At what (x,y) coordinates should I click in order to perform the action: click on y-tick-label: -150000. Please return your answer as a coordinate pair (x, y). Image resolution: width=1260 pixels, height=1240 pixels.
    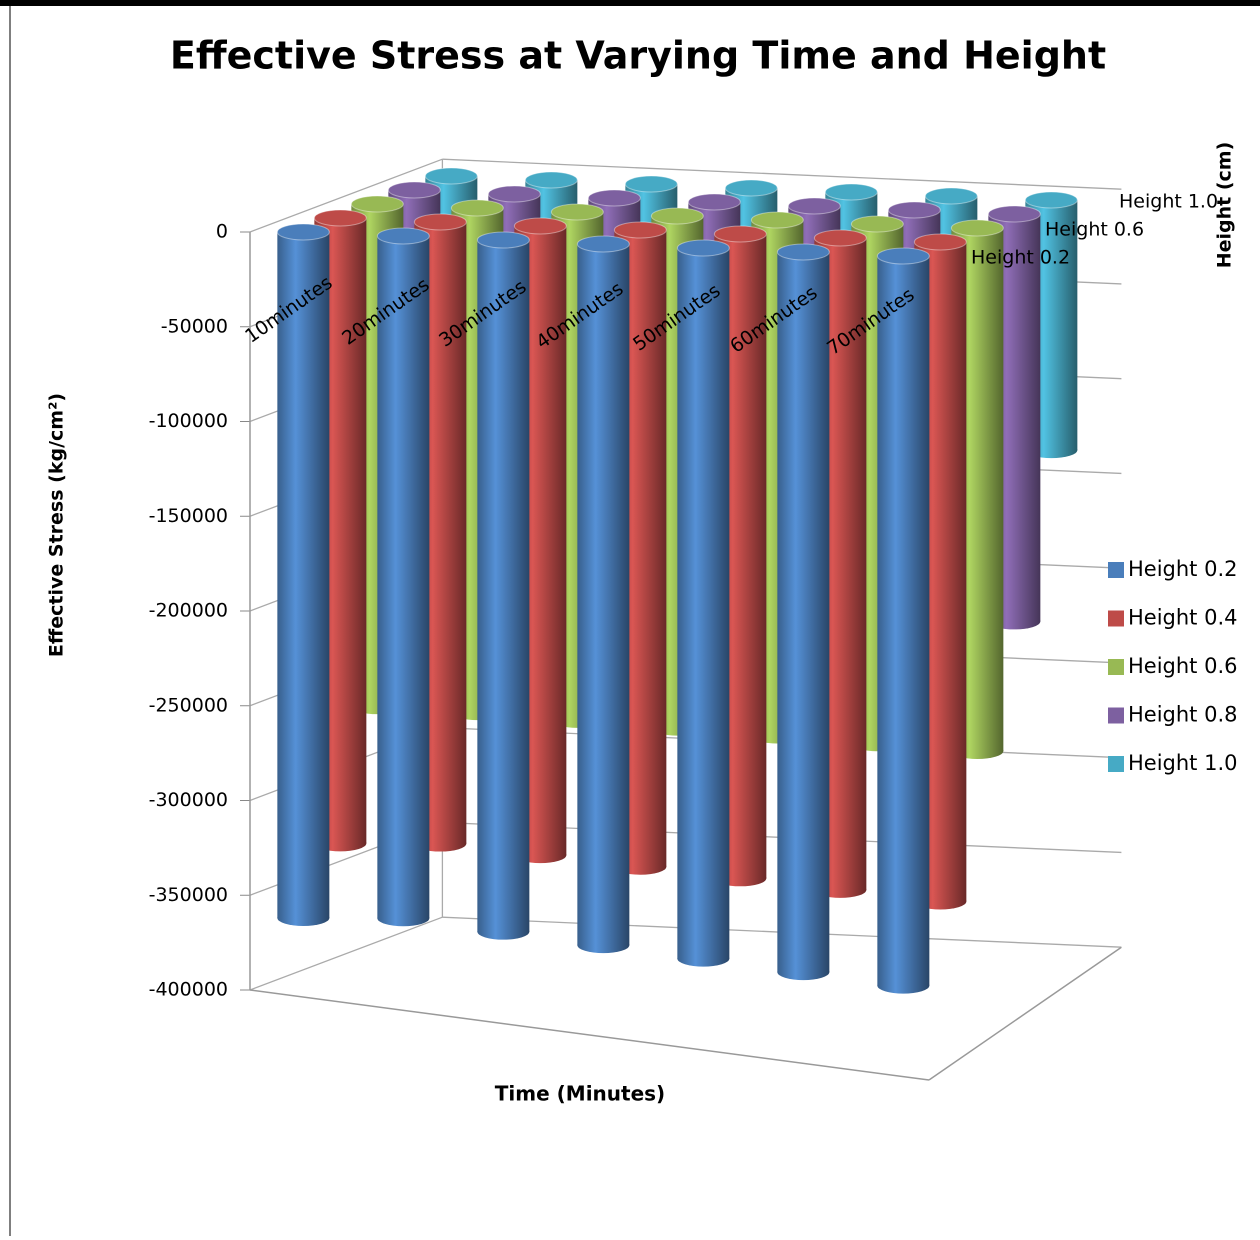
    Looking at the image, I should click on (188, 516).